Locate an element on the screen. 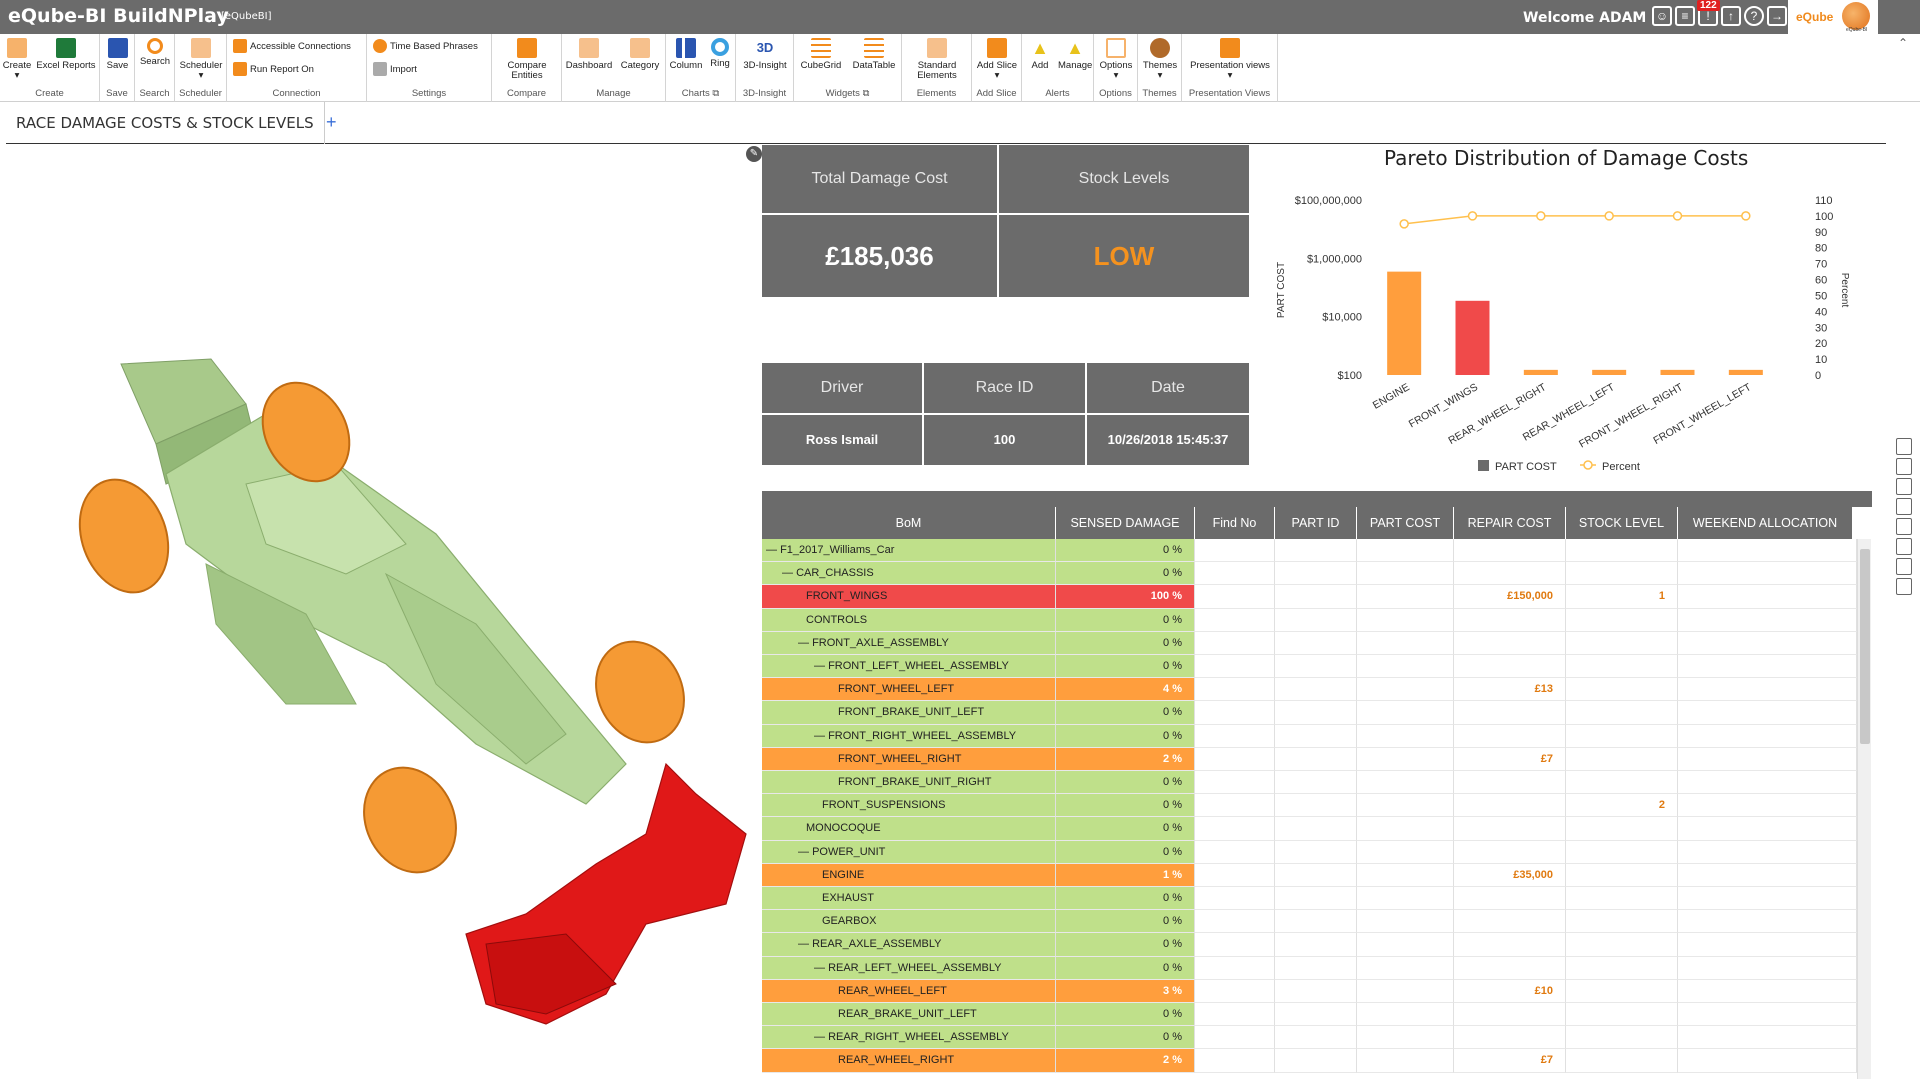 The width and height of the screenshot is (1920, 1079). column-header: REPAIR COST is located at coordinates (1510, 523).